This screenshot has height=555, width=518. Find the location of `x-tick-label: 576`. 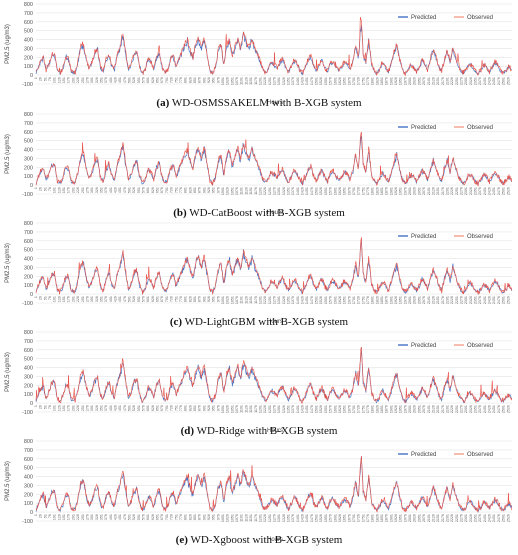

x-tick-label: 576 is located at coordinates (144, 190).